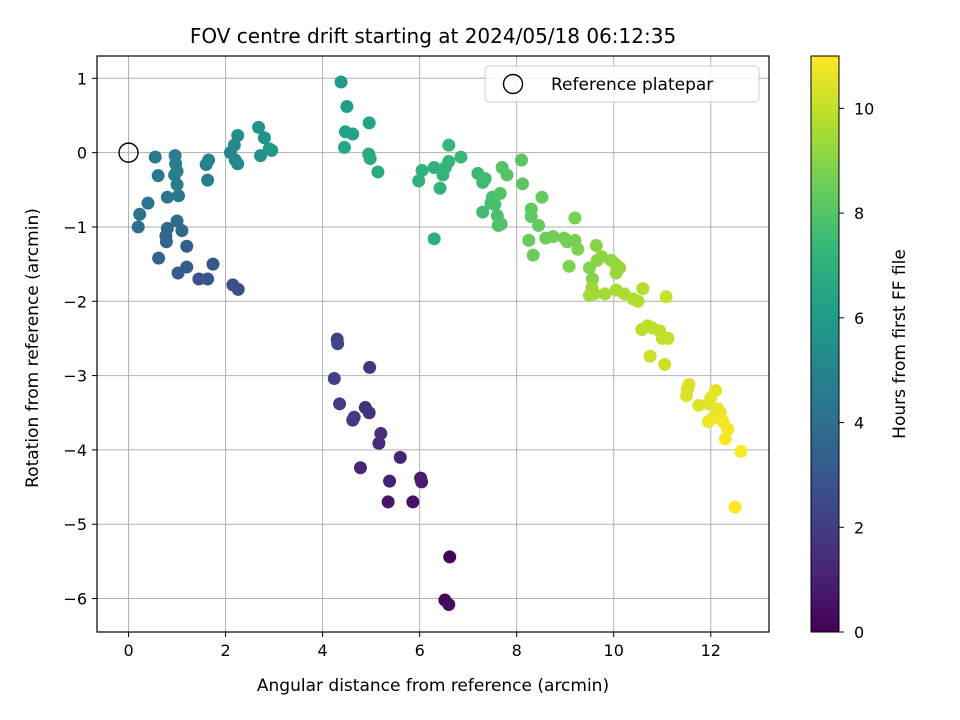 This screenshot has width=960, height=720. I want to click on colorbar: 0 2 4 6 8 10 Hours from first FF file, so click(860, 348).